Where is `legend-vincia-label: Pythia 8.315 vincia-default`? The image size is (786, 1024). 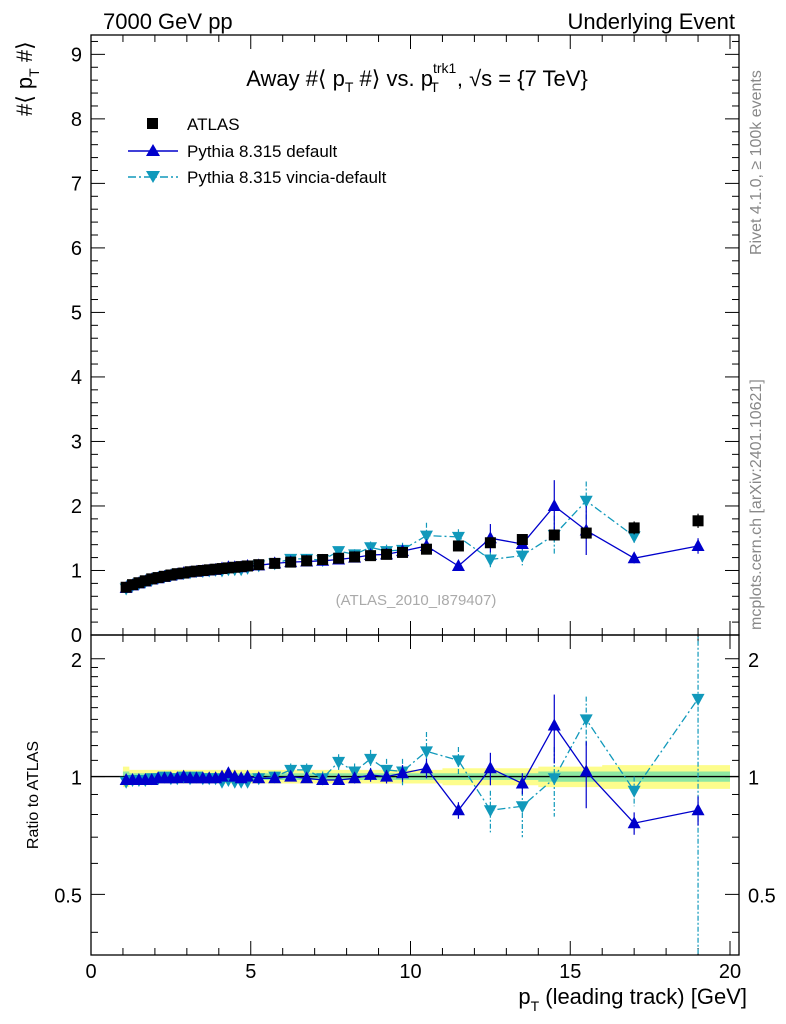
legend-vincia-label: Pythia 8.315 vincia-default is located at coordinates (287, 177).